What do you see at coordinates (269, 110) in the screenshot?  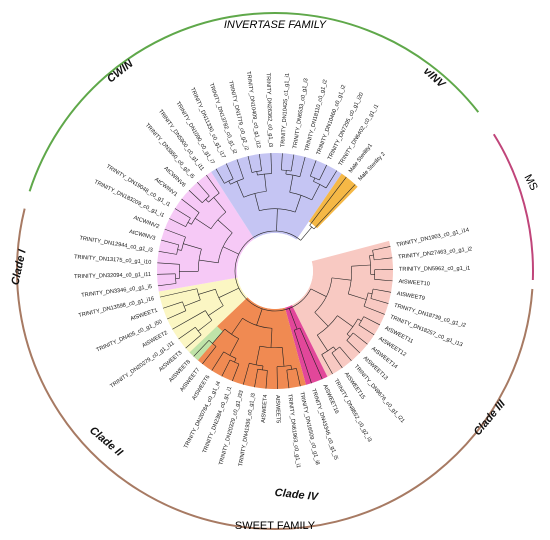 I see `leaf-label: TRINITY_DN26362_c0_g1_i3` at bounding box center [269, 110].